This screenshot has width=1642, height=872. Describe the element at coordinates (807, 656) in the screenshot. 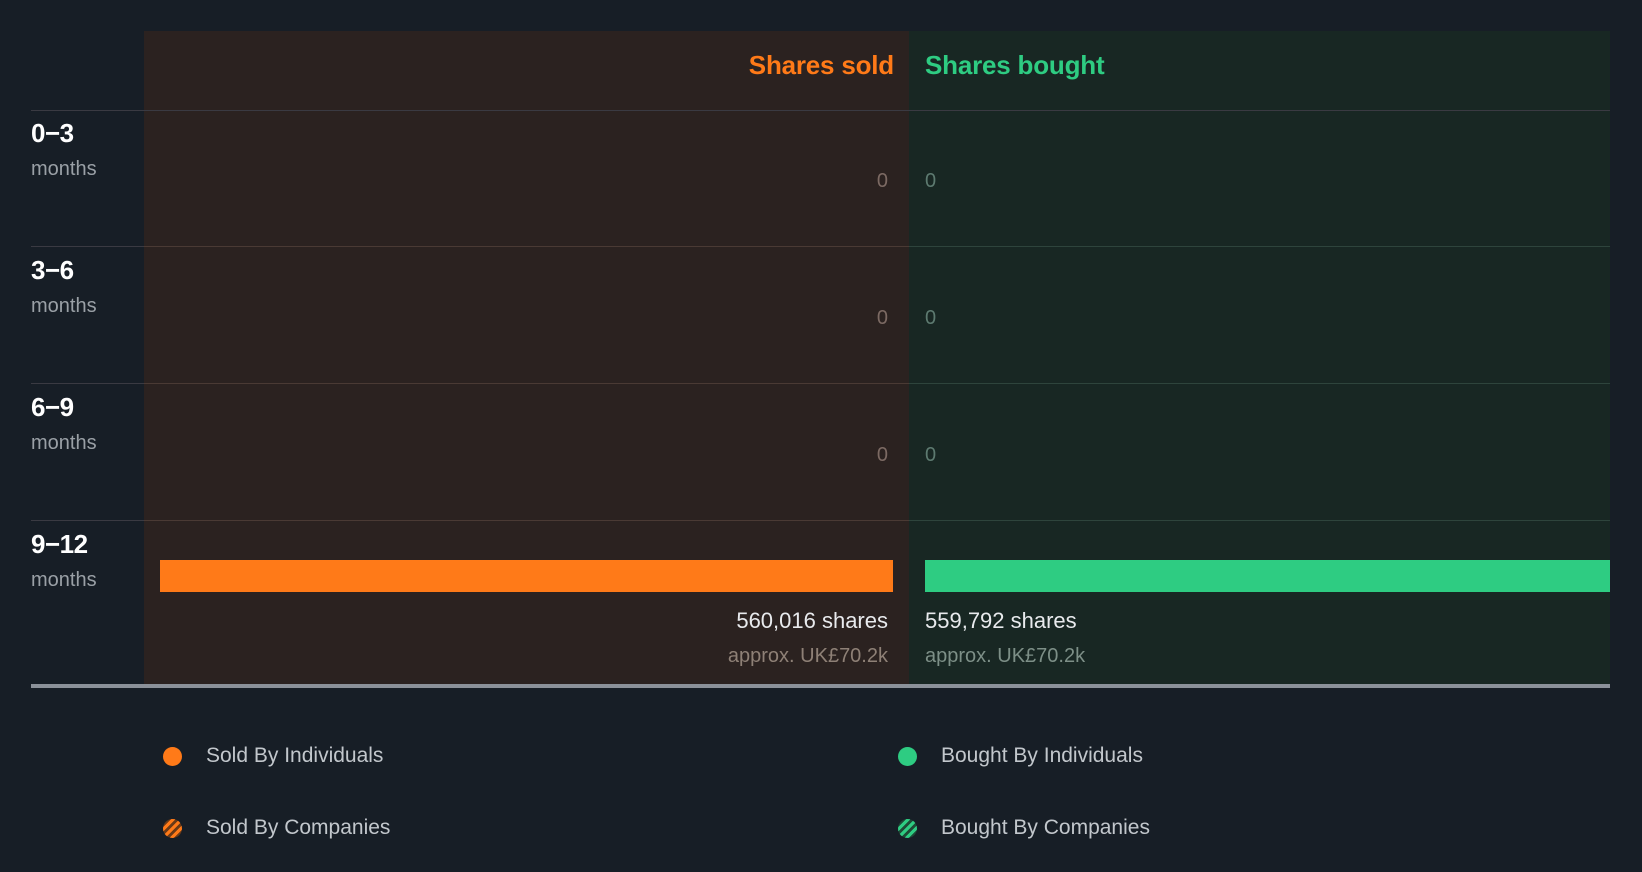

I see `shares-sold-approx-value: approx. UK£70.2k` at that location.